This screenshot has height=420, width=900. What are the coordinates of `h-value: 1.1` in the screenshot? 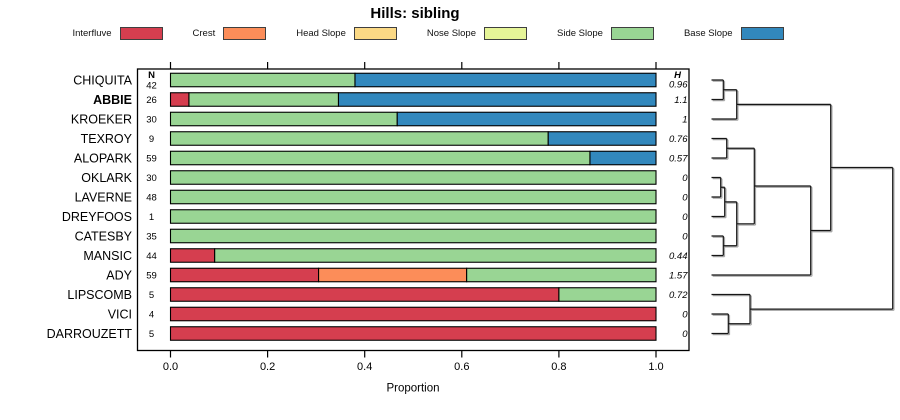 It's located at (680, 100).